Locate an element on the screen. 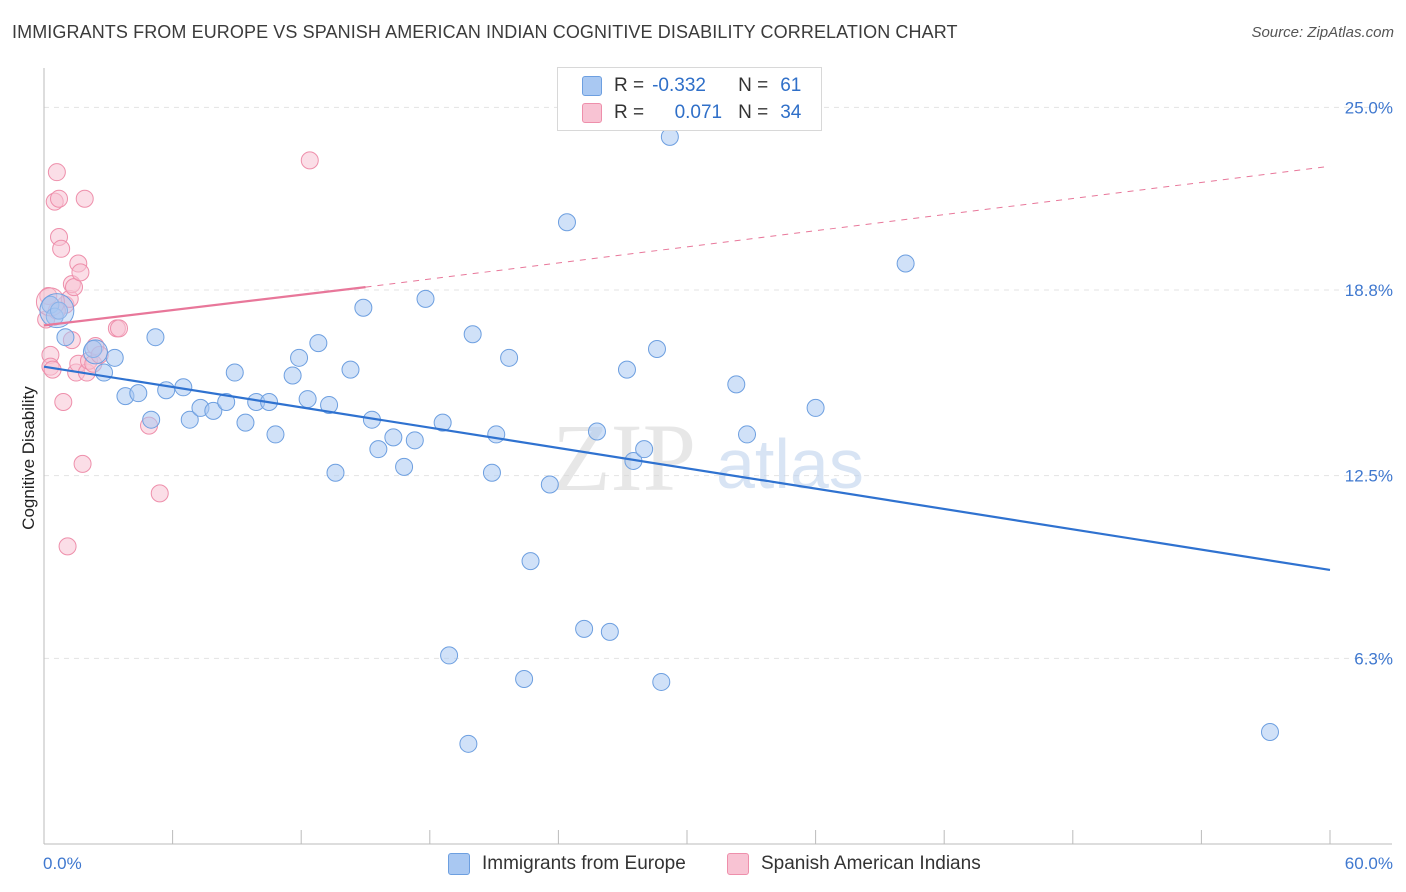 Image resolution: width=1406 pixels, height=892 pixels. bottom-legend-spanish-american-indians: Spanish American Indians is located at coordinates (854, 864).